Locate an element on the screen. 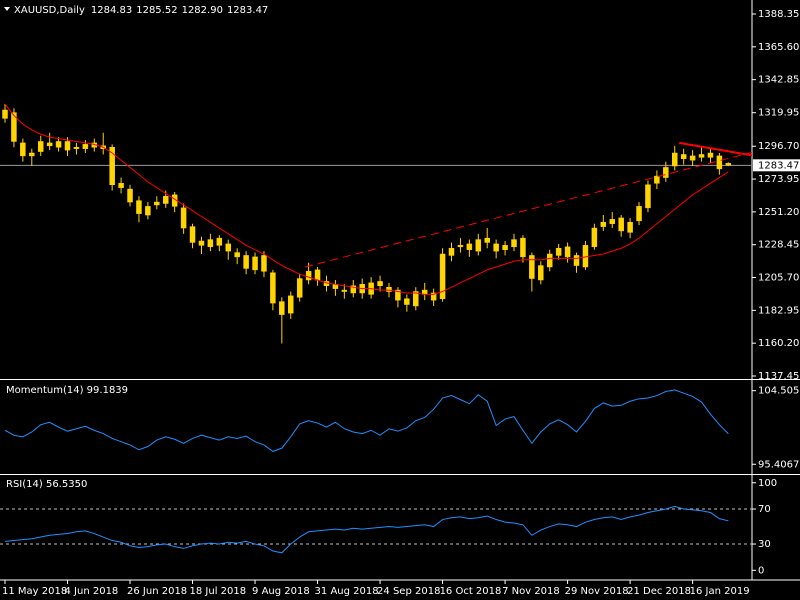  last-price-label: 1283.47 is located at coordinates (778, 165).